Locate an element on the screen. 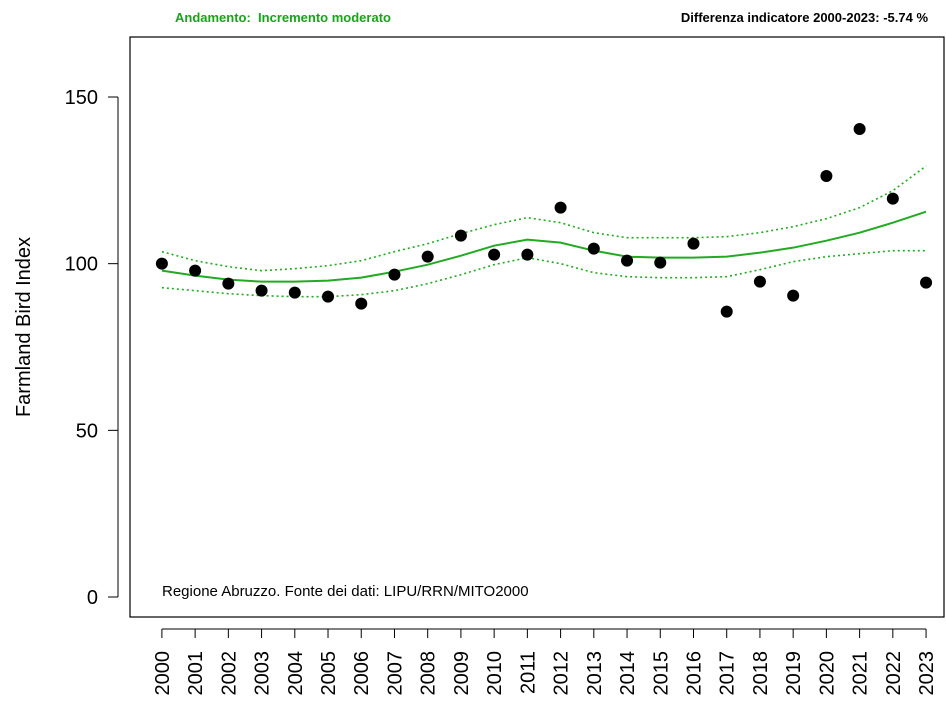  x-tick-label: 2014 is located at coordinates (628, 673).